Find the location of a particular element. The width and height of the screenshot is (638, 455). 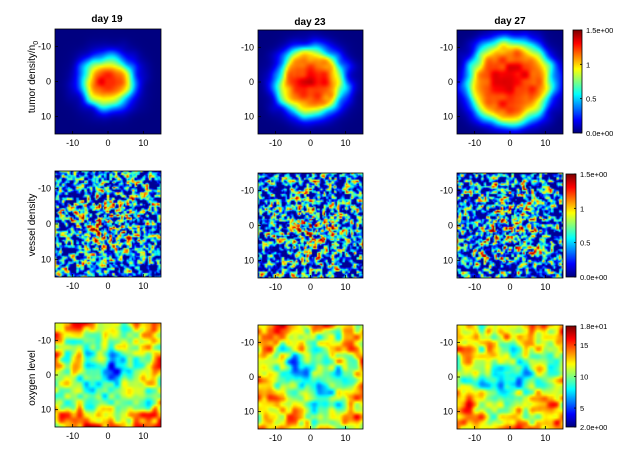

row-label-oxygen: oxygen level is located at coordinates (32, 378).